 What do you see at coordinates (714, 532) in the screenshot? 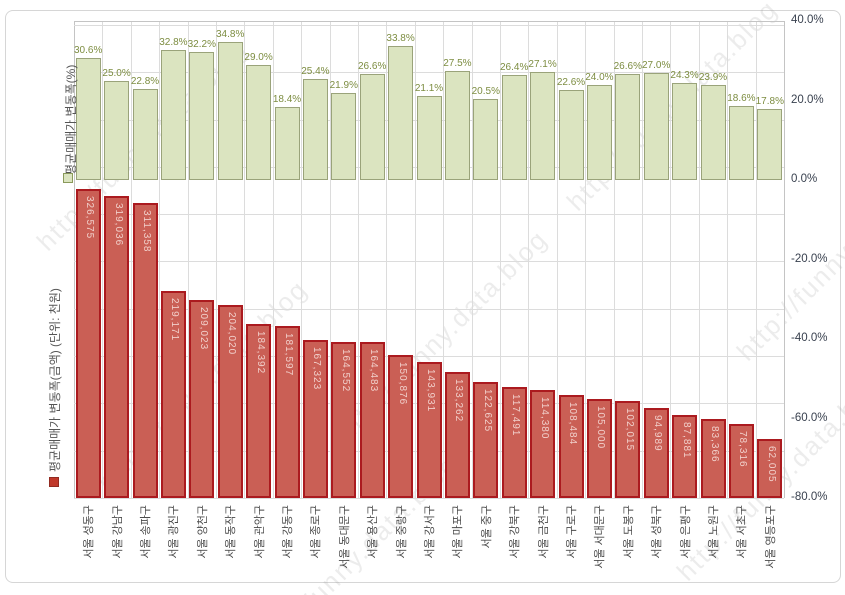
I see `x-axis-category-label: 서울 노원구` at bounding box center [714, 532].